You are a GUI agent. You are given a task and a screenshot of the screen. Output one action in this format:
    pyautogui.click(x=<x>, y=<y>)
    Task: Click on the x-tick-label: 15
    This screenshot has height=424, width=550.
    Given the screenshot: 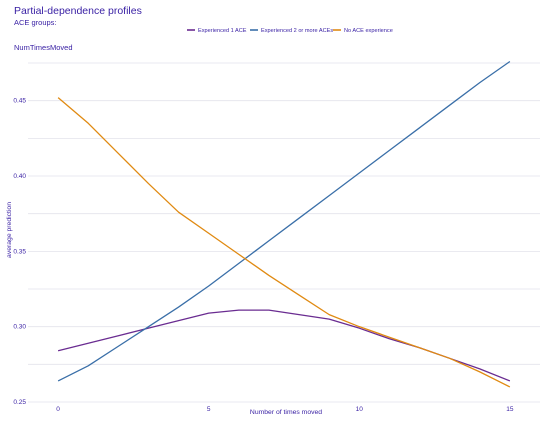 What is the action you would take?
    pyautogui.click(x=510, y=409)
    